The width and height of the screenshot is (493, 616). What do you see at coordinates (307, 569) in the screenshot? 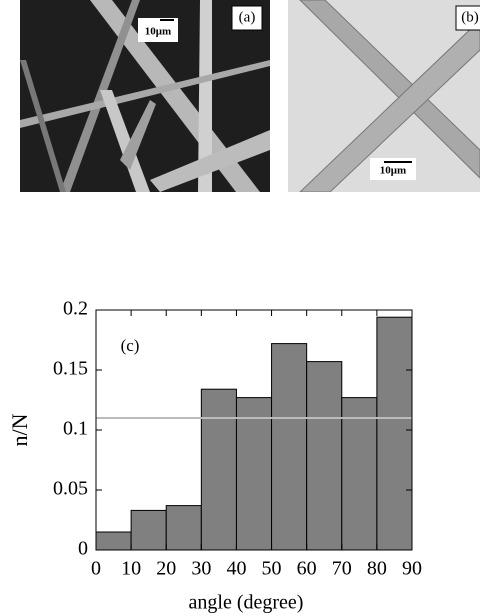
I see `x-tick-label: 60` at bounding box center [307, 569].